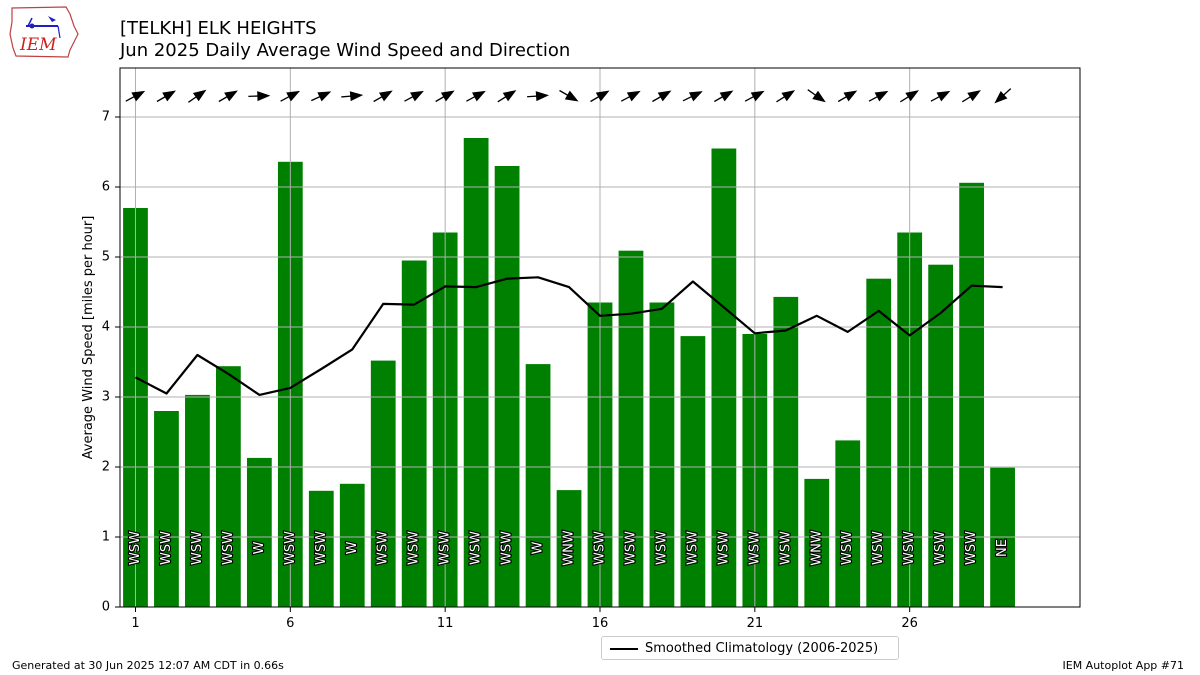 The height and width of the screenshot is (675, 1200). Describe the element at coordinates (383, 548) in the screenshot. I see `direction-label-day-9: WSW` at that location.